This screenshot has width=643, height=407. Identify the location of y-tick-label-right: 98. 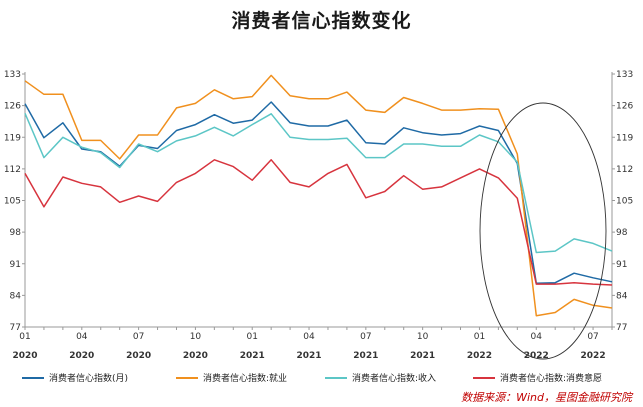
(622, 233).